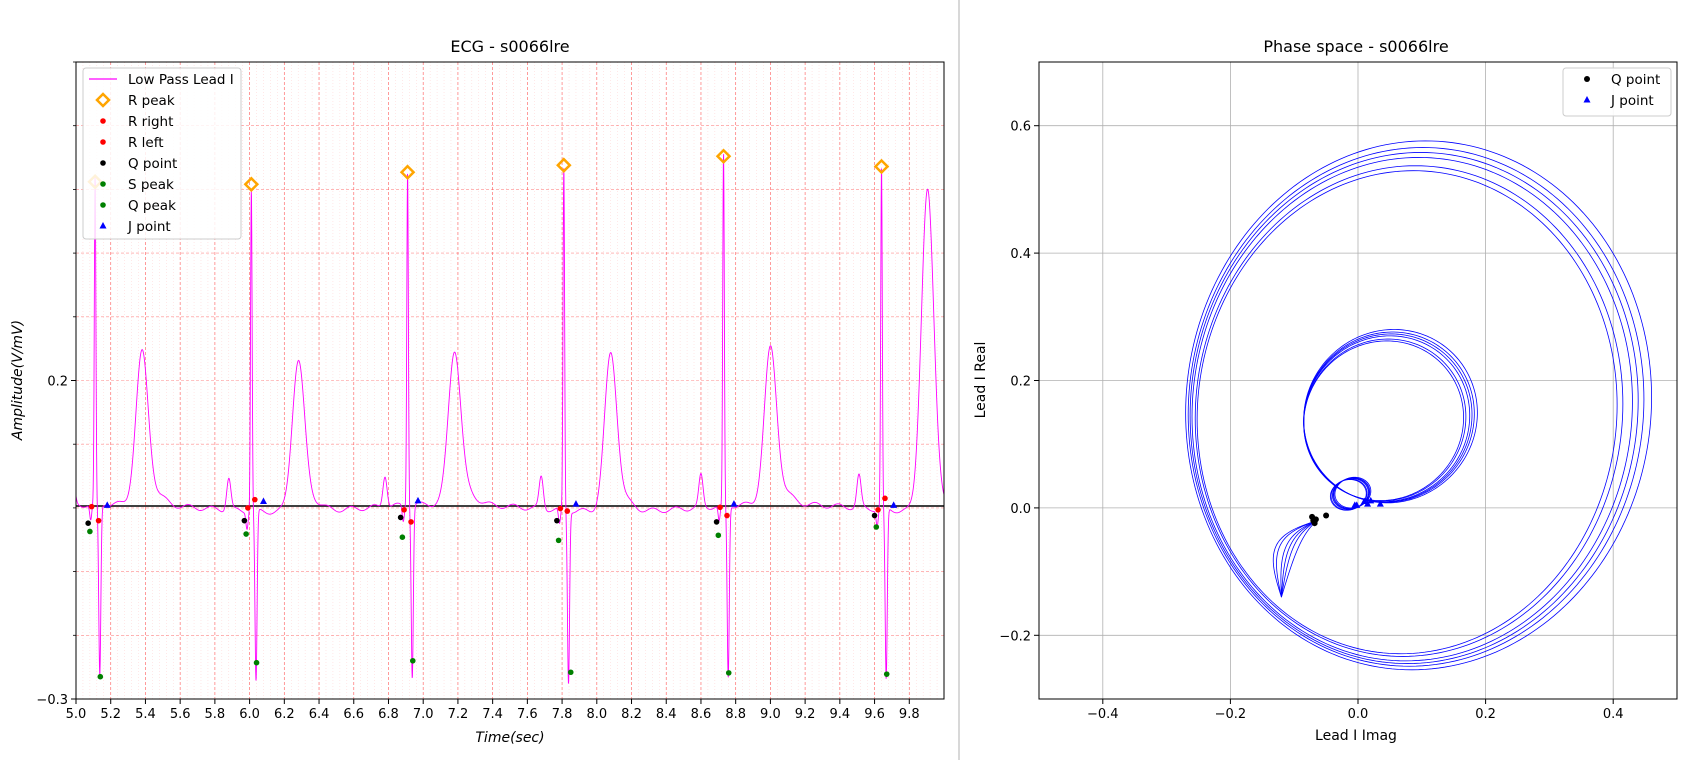 Image resolution: width=1683 pixels, height=760 pixels. What do you see at coordinates (152, 164) in the screenshot?
I see `ecg-legend-label: Q point` at bounding box center [152, 164].